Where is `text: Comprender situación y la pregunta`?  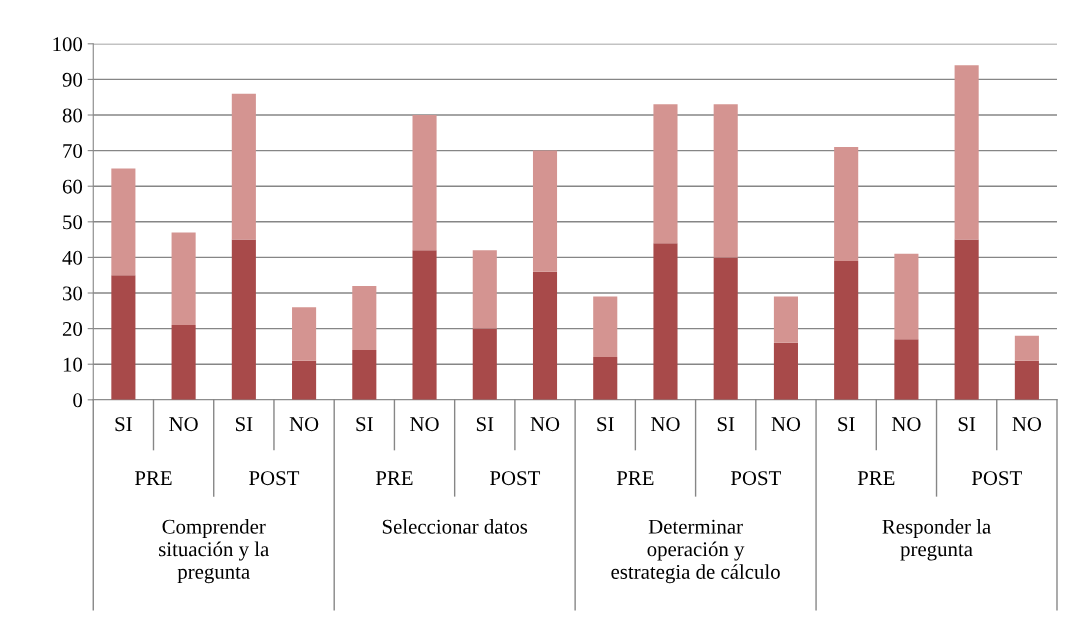
text: Comprender situación y la pregunta is located at coordinates (214, 551).